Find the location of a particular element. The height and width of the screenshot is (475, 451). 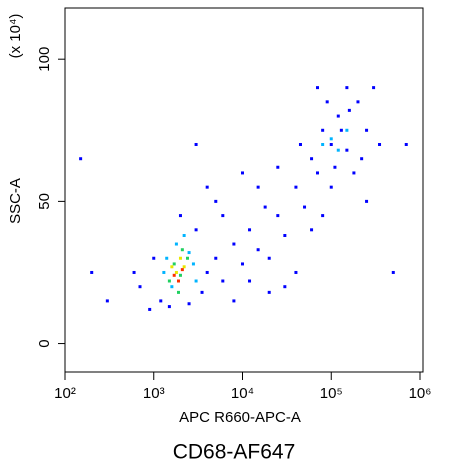

x-tick-label: 10⁴ is located at coordinates (242, 393).